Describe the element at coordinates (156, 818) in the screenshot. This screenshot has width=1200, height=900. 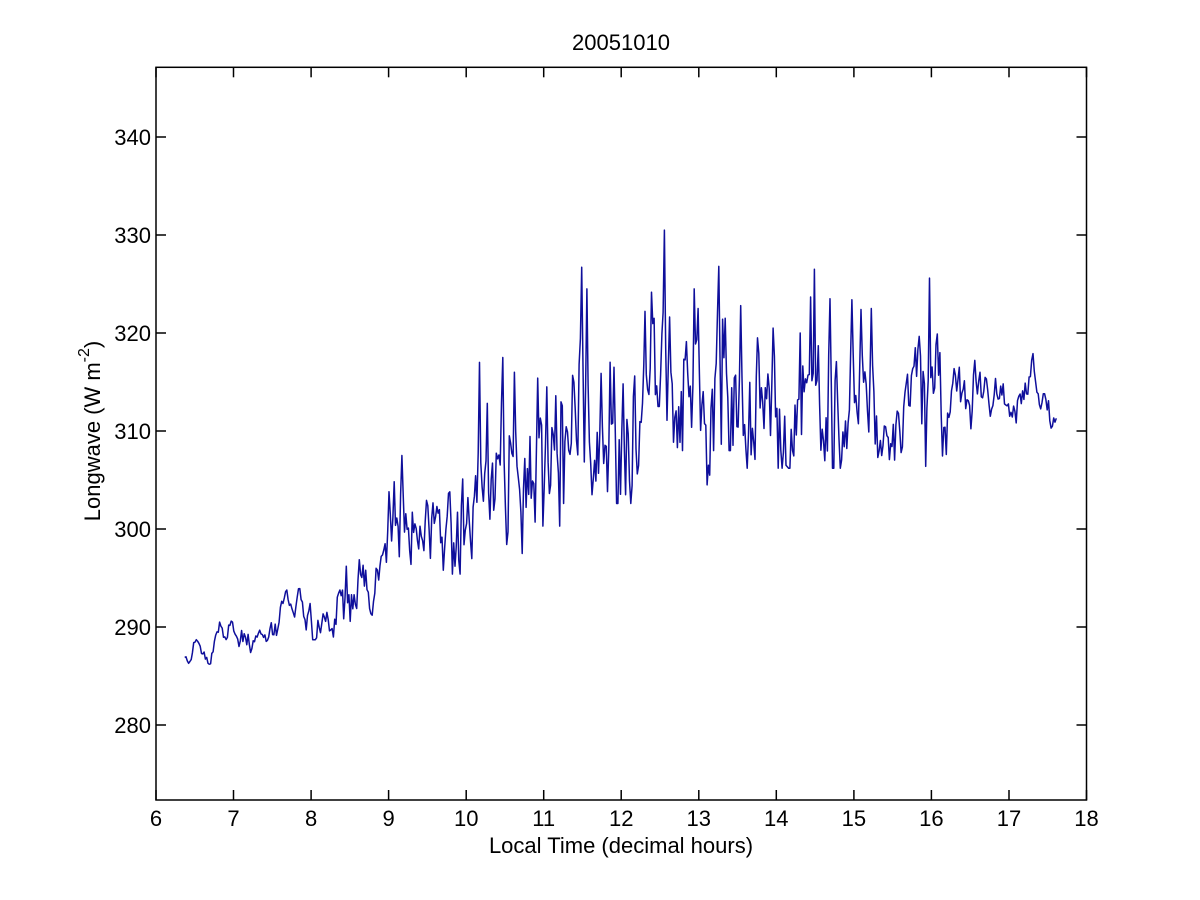
I see `svg-text: 6` at that location.